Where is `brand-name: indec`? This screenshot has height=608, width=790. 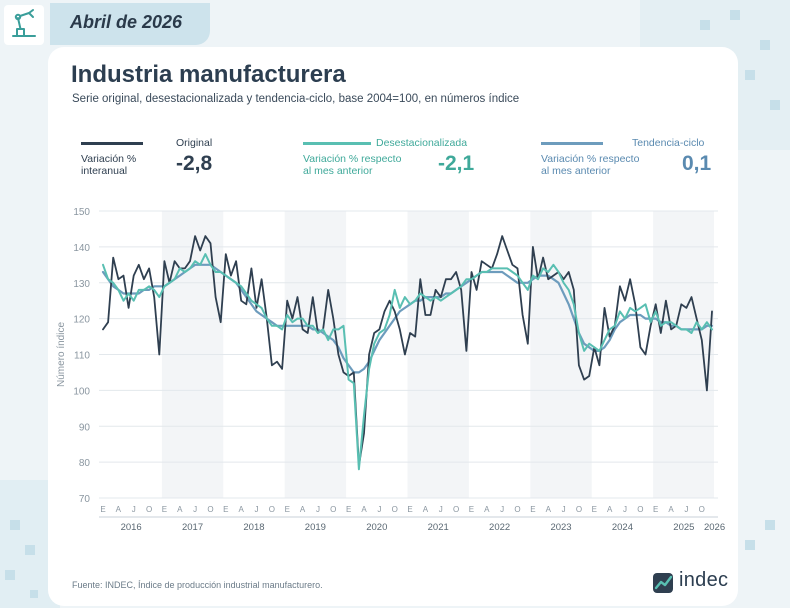
brand-name: indec is located at coordinates (704, 580).